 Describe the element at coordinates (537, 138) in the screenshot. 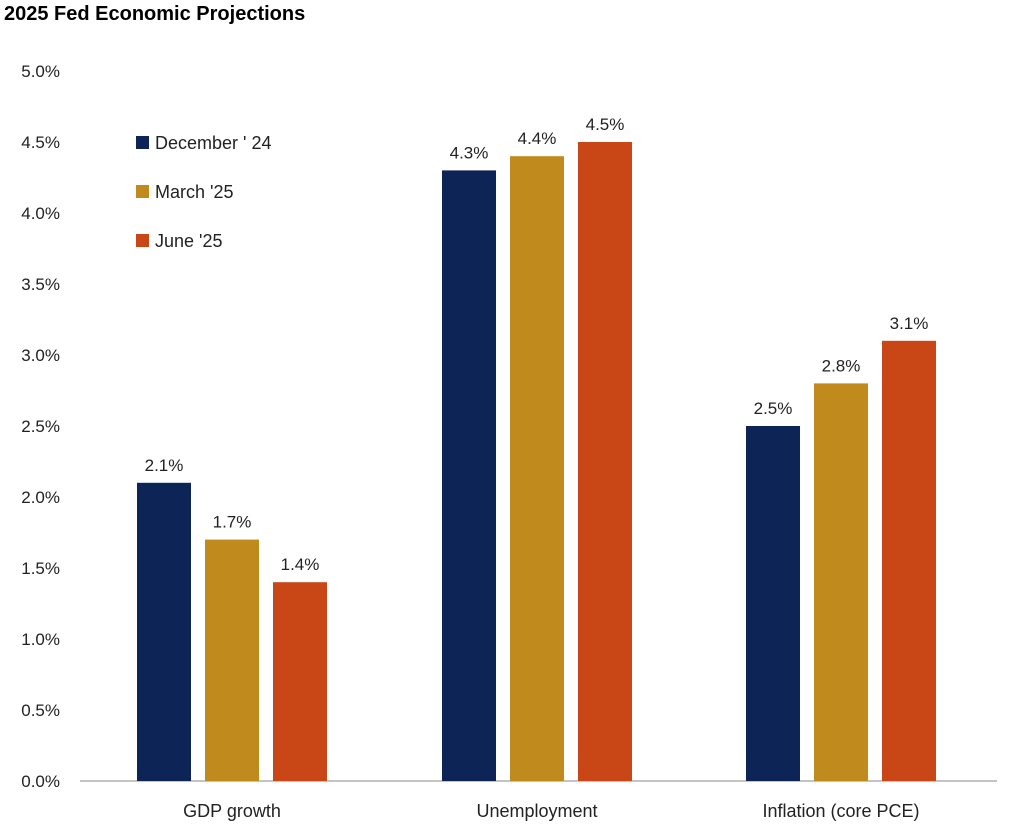

I see `data-label: 4.4%` at that location.